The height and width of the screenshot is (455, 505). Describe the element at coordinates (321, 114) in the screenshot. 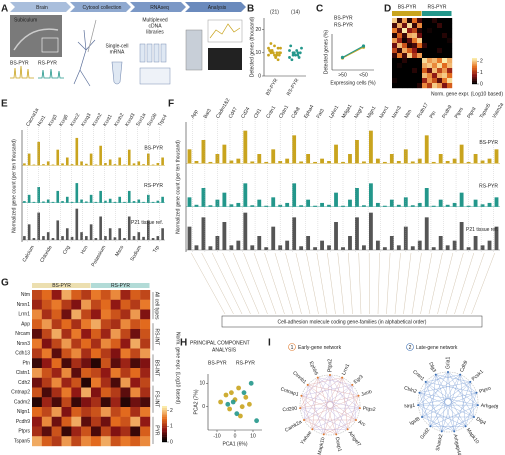

I see `gene-label: Fat3` at that location.